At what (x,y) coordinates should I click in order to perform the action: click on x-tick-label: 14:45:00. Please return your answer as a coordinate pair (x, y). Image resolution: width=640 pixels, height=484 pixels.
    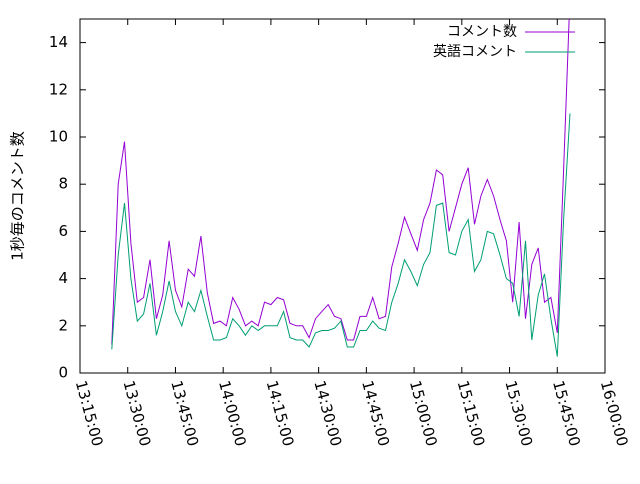
    Looking at the image, I should click on (375, 414).